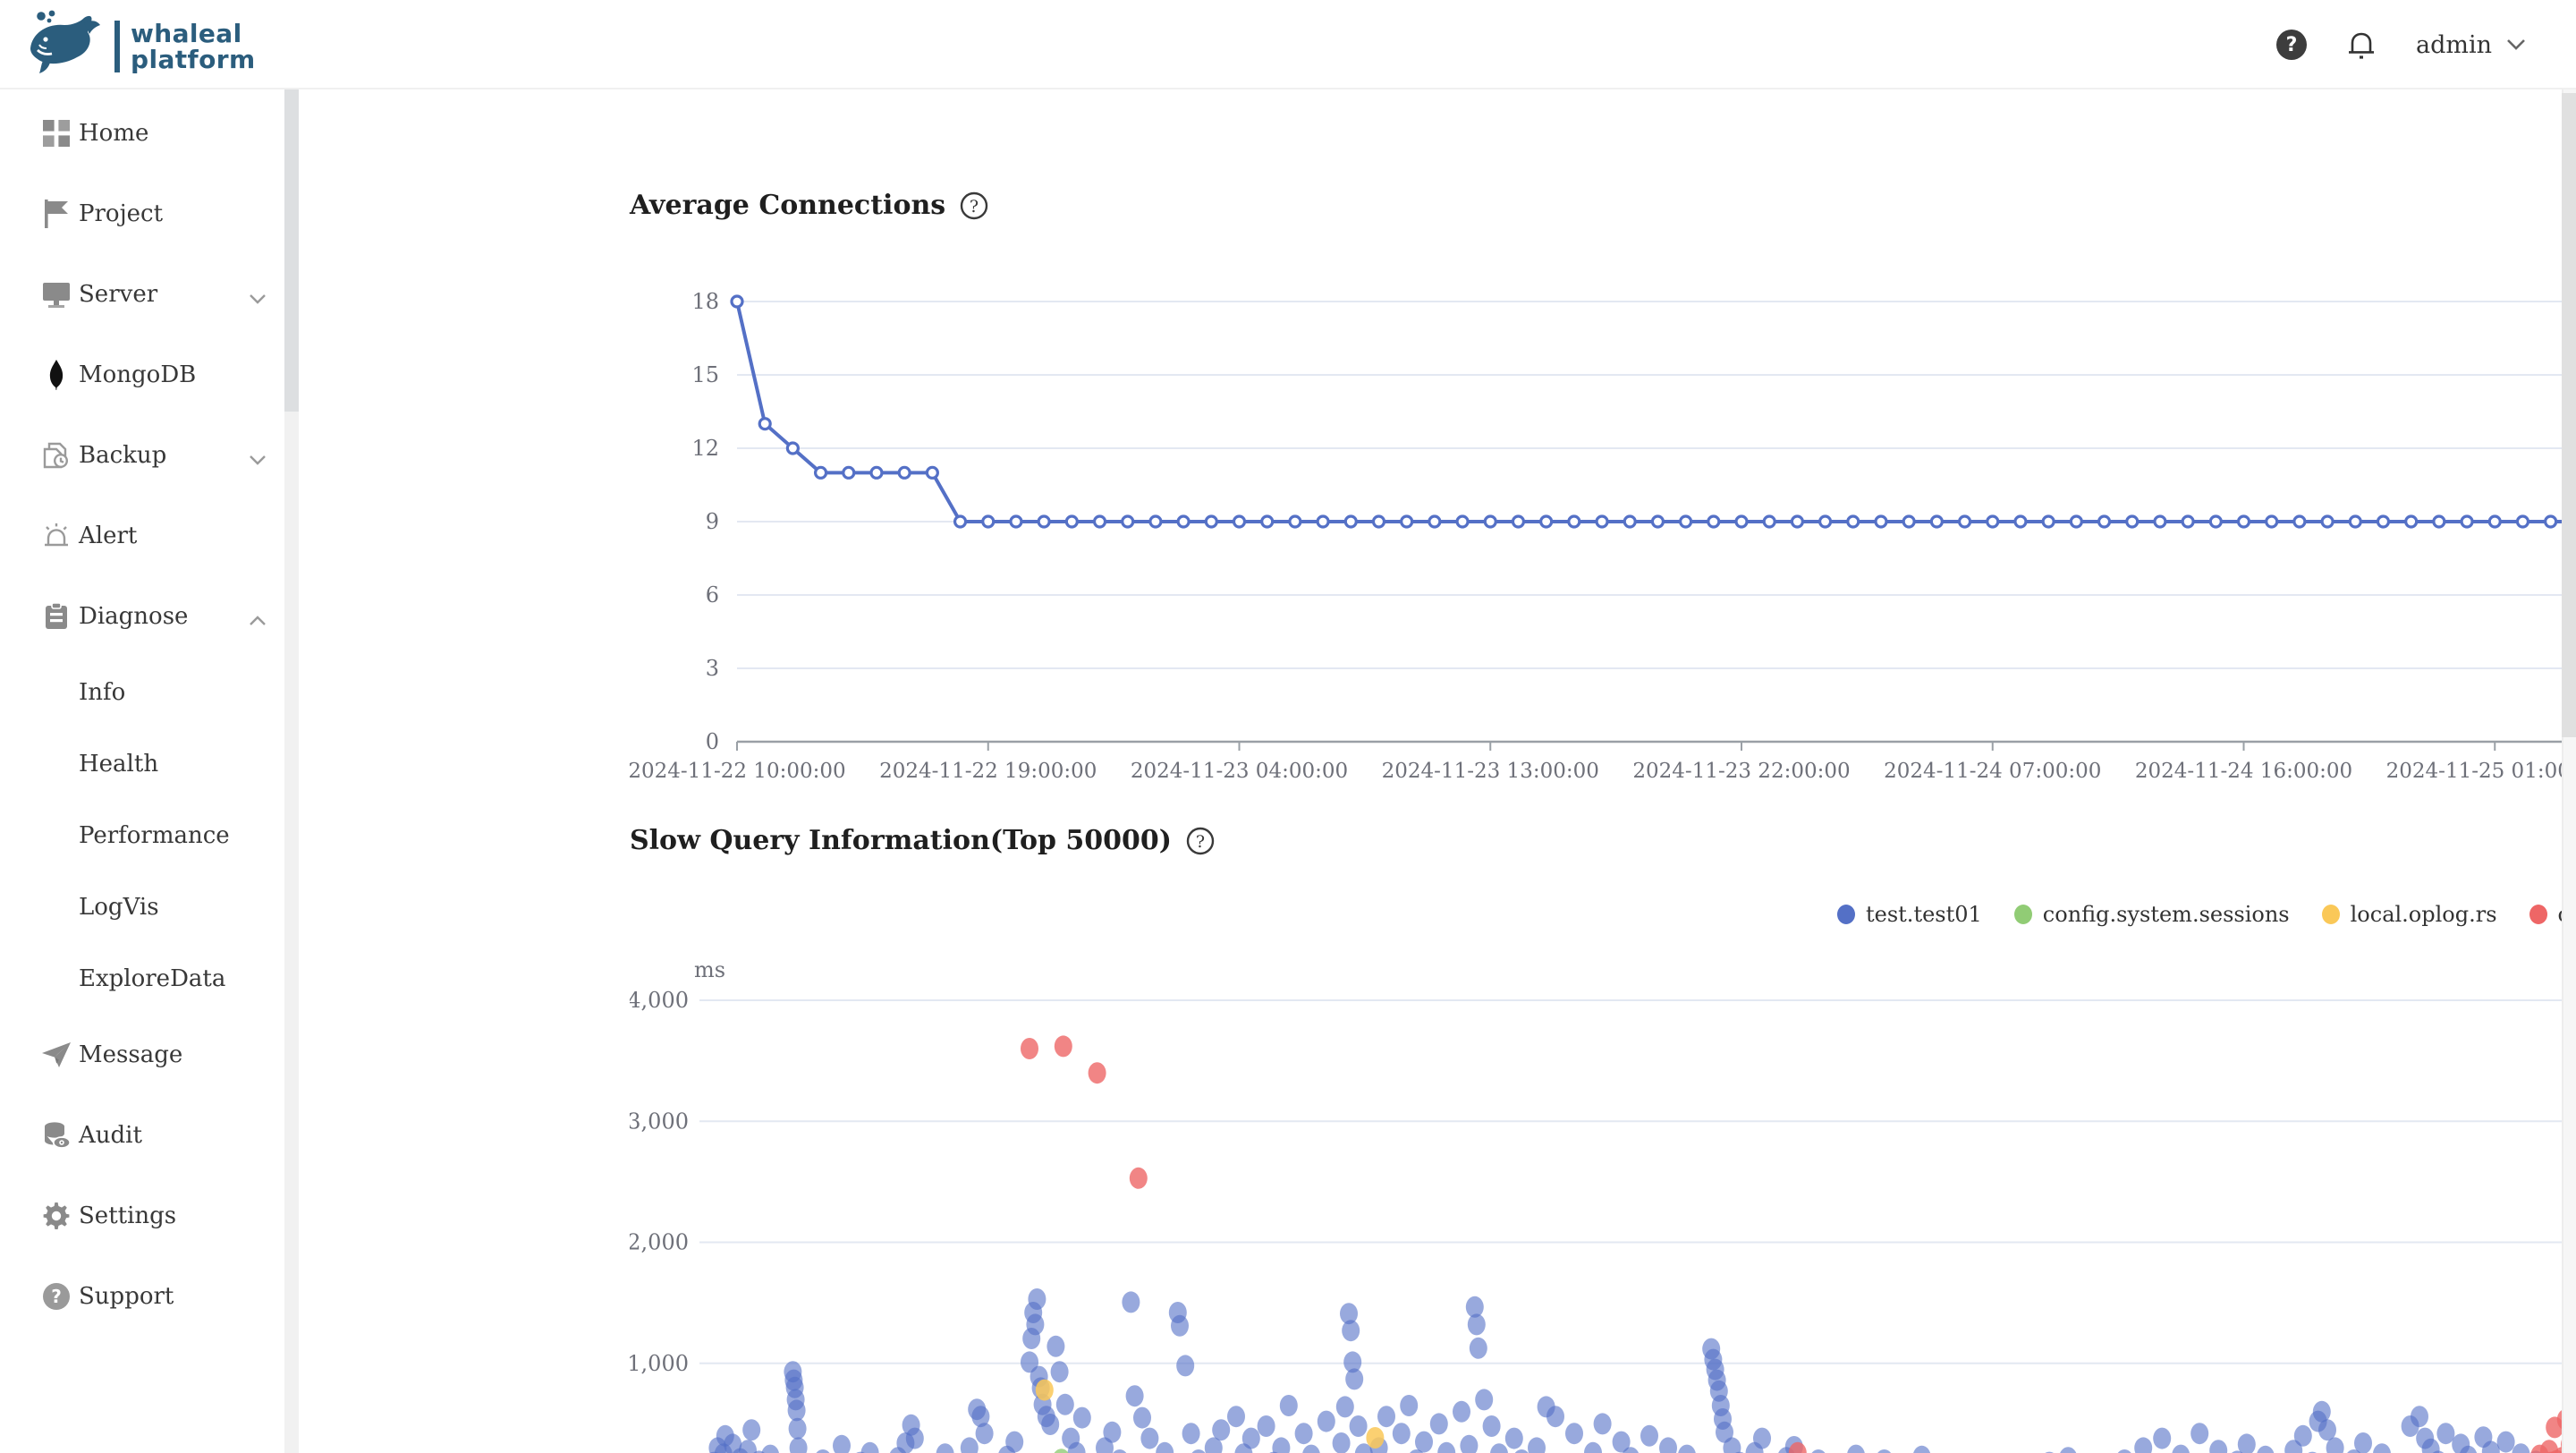 This screenshot has height=1453, width=2576. Describe the element at coordinates (712, 595) in the screenshot. I see `svg-text: 6` at that location.